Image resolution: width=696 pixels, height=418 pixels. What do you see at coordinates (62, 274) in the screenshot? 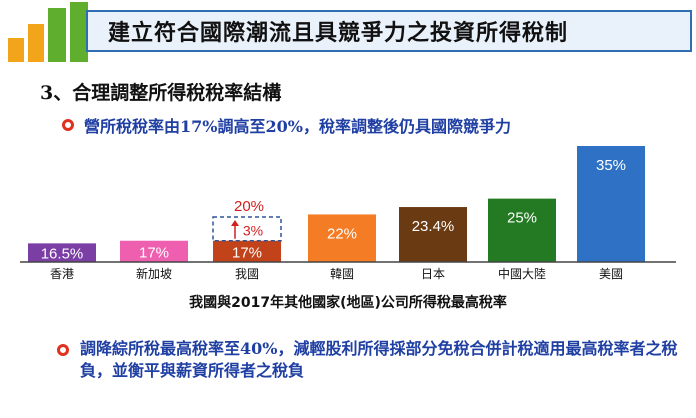
I see `category-tick-label: 香港` at bounding box center [62, 274].